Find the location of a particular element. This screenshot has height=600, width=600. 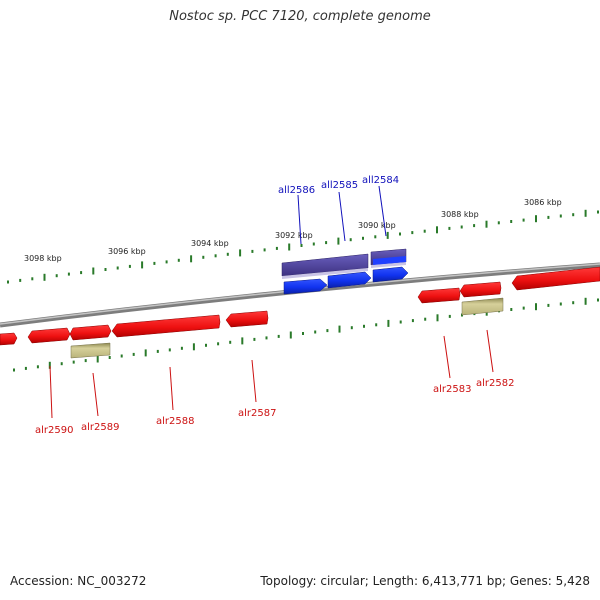

gene-arrow-all2585 is located at coordinates (349, 280).